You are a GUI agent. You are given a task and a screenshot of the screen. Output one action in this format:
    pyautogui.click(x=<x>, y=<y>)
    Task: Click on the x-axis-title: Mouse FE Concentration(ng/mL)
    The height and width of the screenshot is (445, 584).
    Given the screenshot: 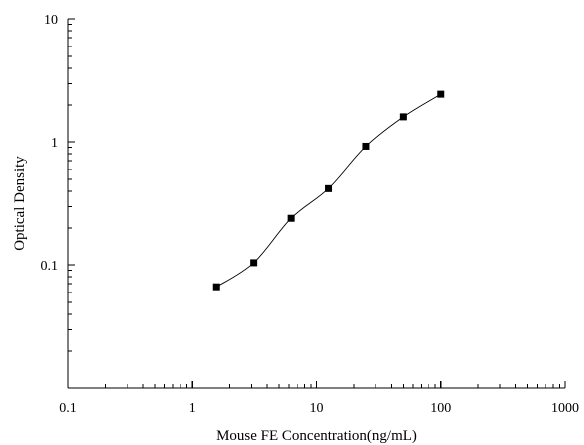 What is the action you would take?
    pyautogui.click(x=316, y=436)
    